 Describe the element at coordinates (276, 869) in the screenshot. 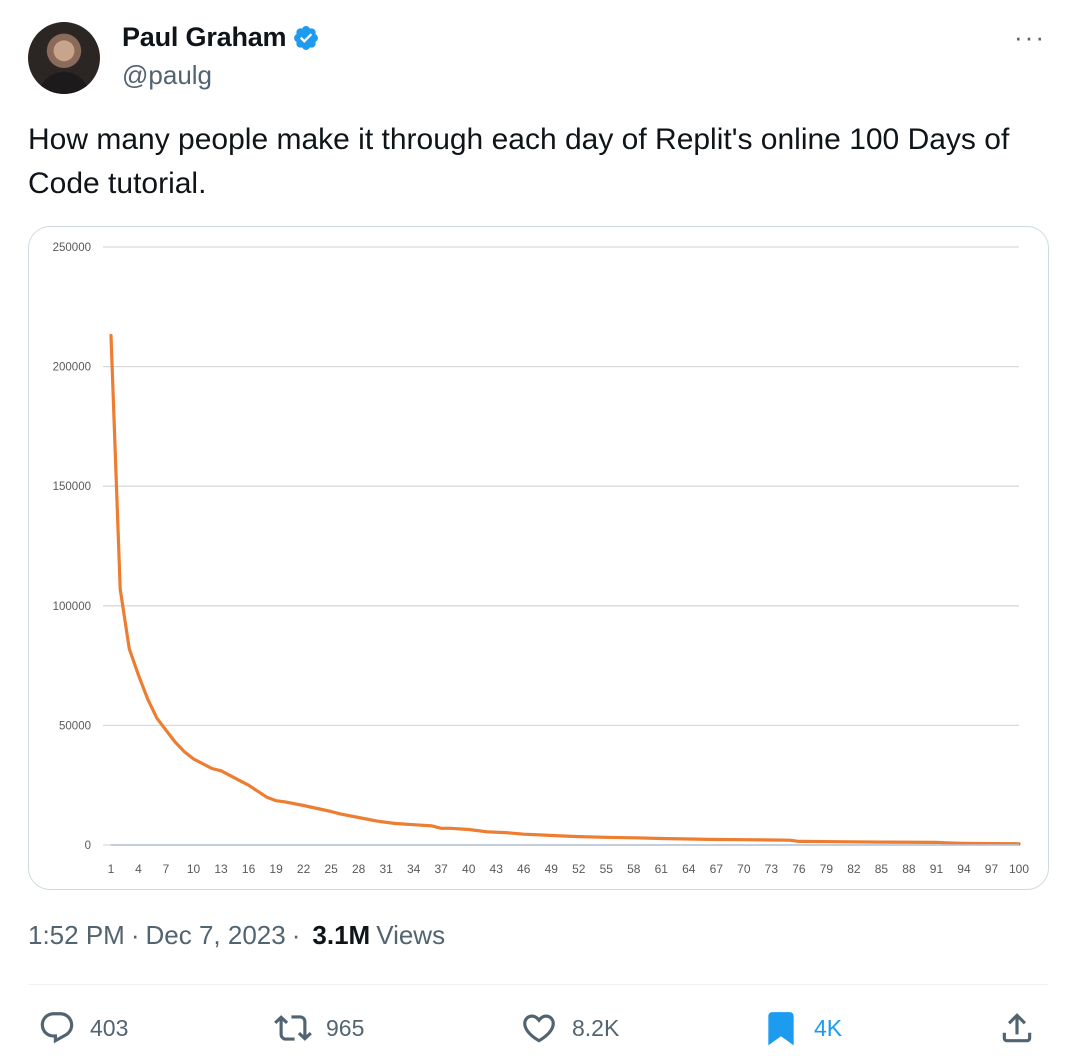

I see `x-tick-label: 19` at that location.